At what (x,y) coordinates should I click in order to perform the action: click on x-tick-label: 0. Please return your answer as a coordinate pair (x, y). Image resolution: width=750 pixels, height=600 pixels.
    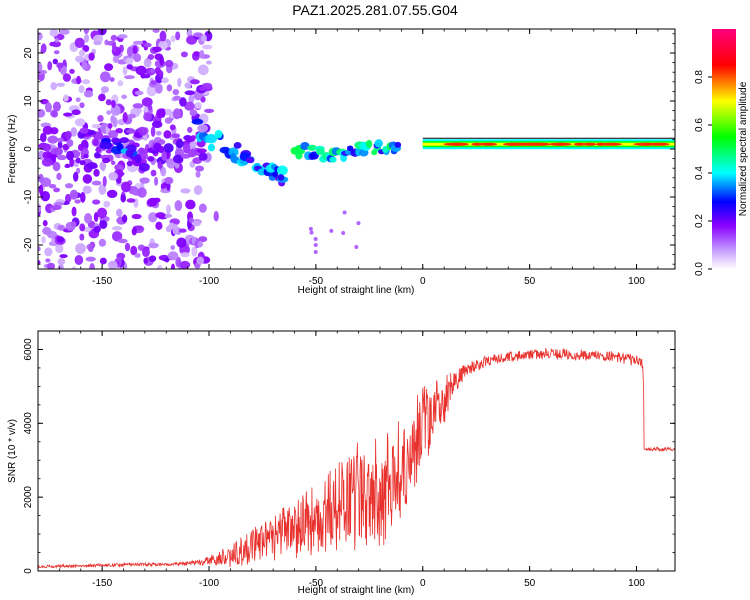
    Looking at the image, I should click on (423, 583).